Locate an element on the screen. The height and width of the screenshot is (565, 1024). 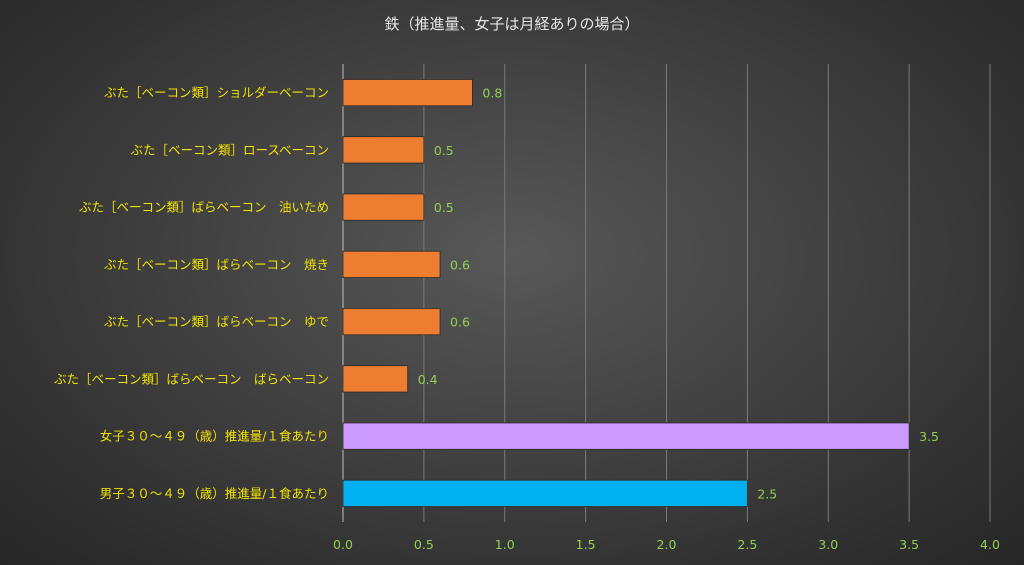
category-label: ぶた［ベーコン類］ばらベーコン 焼き is located at coordinates (216, 264).